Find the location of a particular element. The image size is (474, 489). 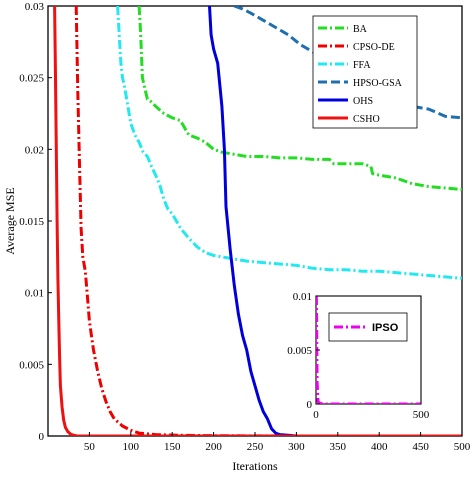

legend-label: CPSO-DE is located at coordinates (374, 47).